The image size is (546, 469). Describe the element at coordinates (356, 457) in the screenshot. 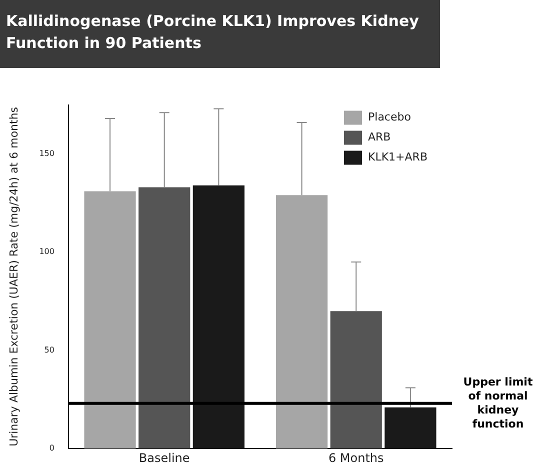

I see `x-tick-label: 6 Months` at that location.